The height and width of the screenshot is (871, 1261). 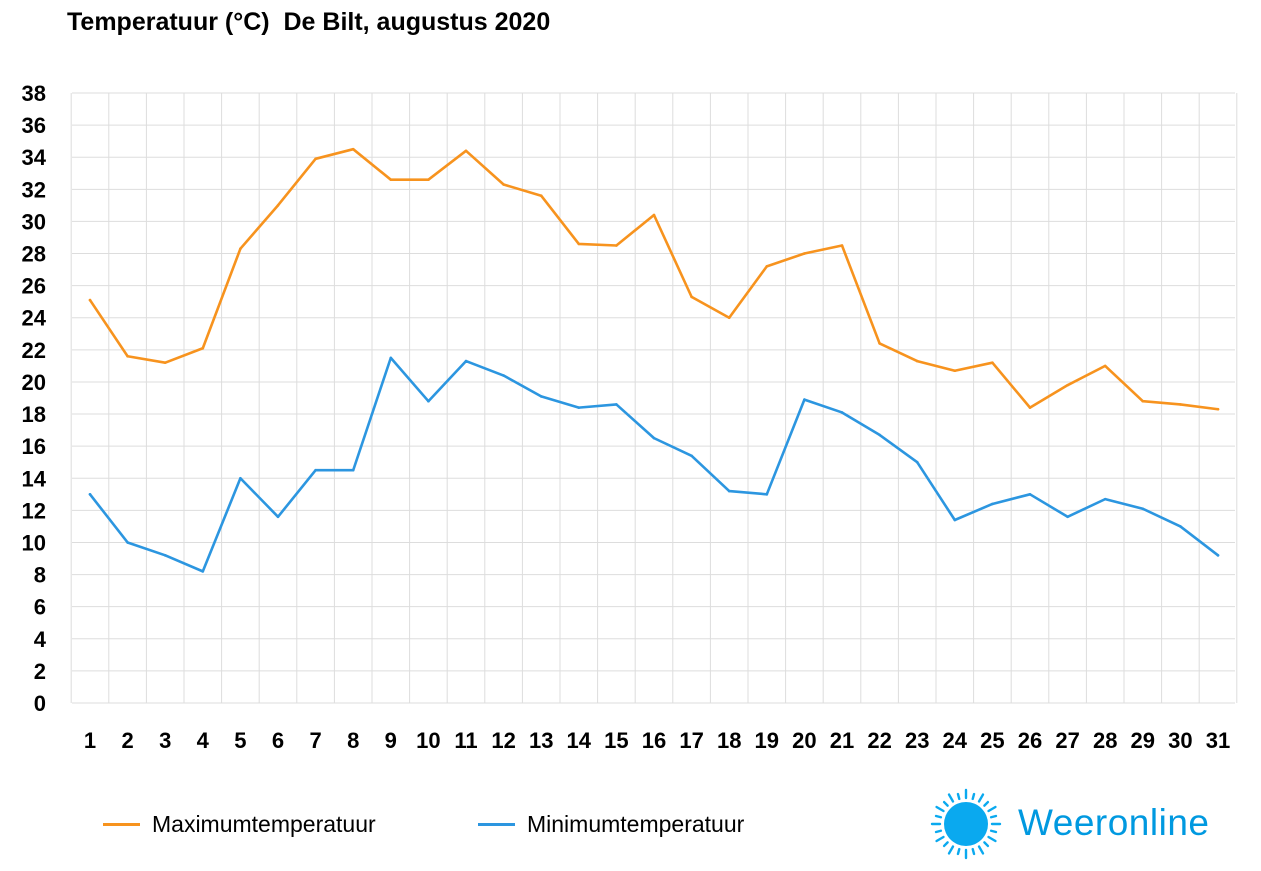 What do you see at coordinates (34, 157) in the screenshot?
I see `y-tick-label: 34` at bounding box center [34, 157].